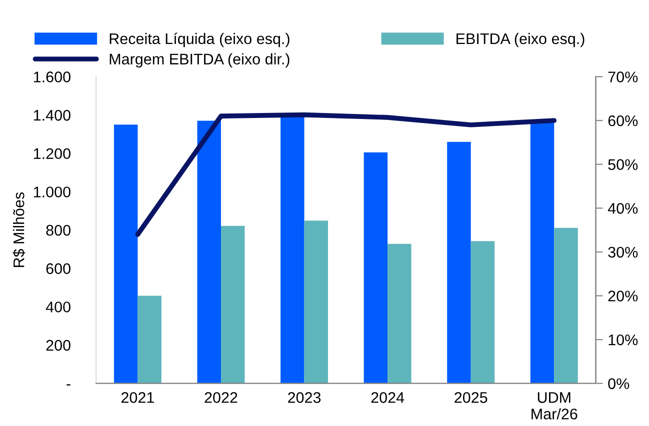  Describe the element at coordinates (520, 40) in the screenshot. I see `legend-label: EBITDA (eixo esq.)` at that location.